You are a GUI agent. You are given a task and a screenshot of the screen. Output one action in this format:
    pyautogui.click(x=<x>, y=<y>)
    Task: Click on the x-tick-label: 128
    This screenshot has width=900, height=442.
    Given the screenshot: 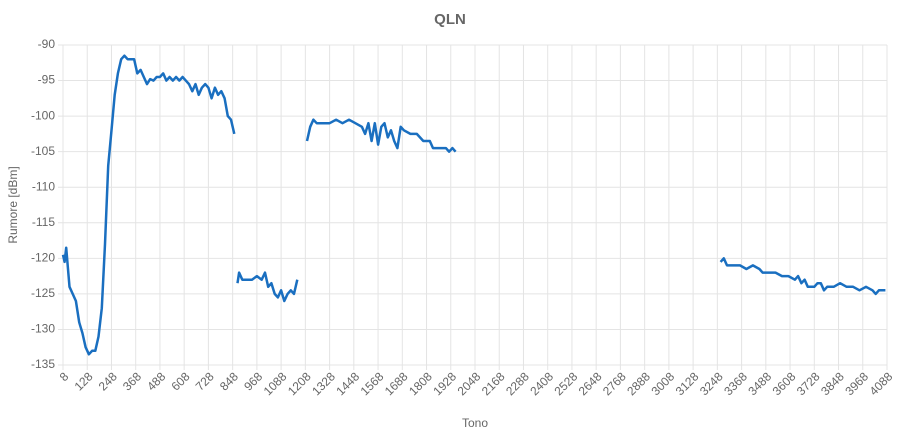 What is the action you would take?
    pyautogui.click(x=84, y=381)
    